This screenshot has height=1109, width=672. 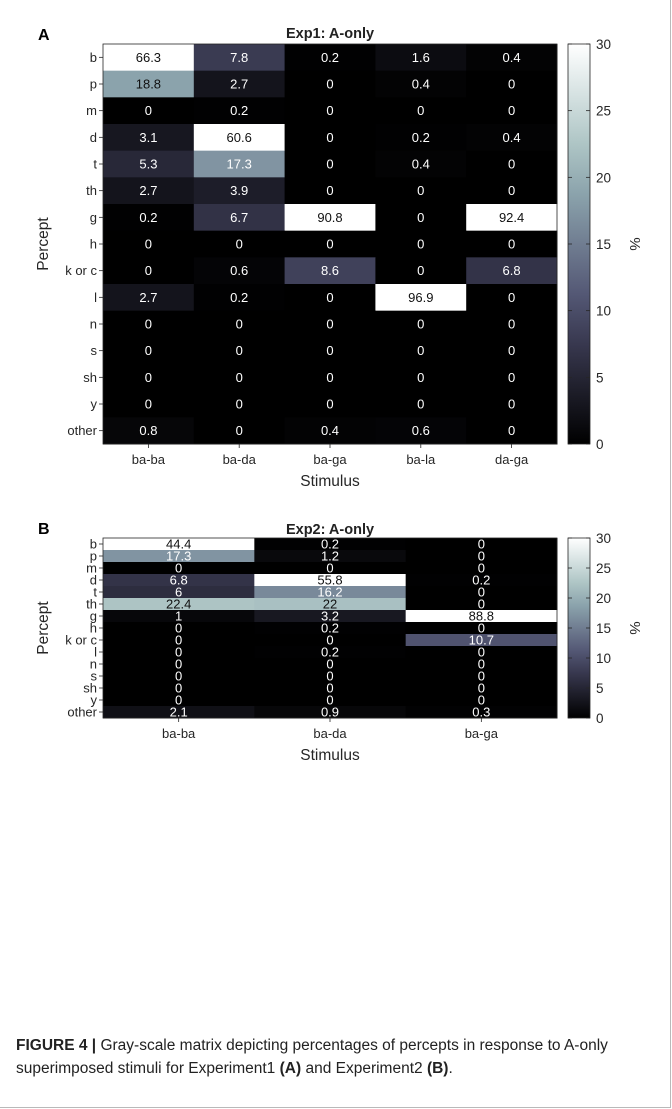 I want to click on panel-label: B, so click(x=44, y=529).